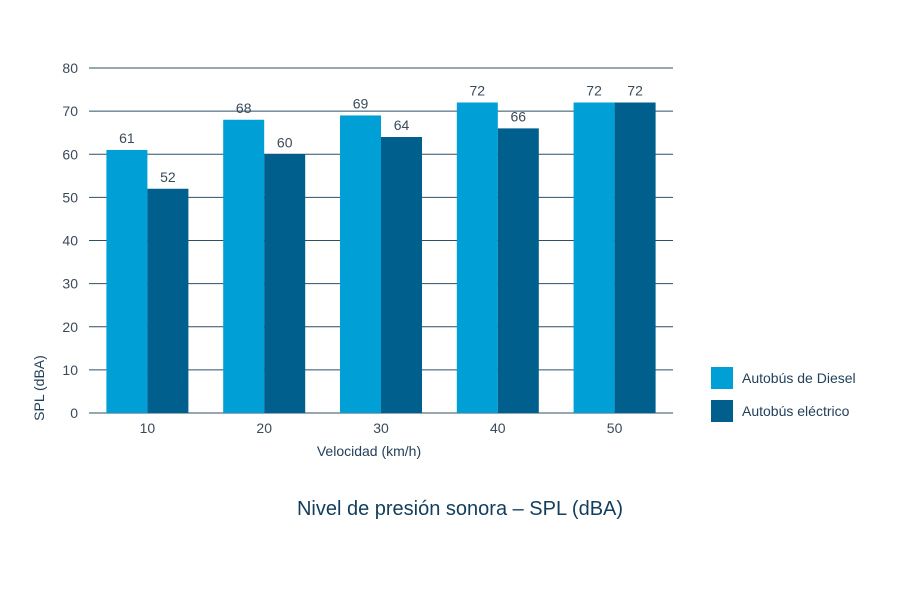 Image resolution: width=900 pixels, height=600 pixels. I want to click on x-tick-label: 40, so click(498, 428).